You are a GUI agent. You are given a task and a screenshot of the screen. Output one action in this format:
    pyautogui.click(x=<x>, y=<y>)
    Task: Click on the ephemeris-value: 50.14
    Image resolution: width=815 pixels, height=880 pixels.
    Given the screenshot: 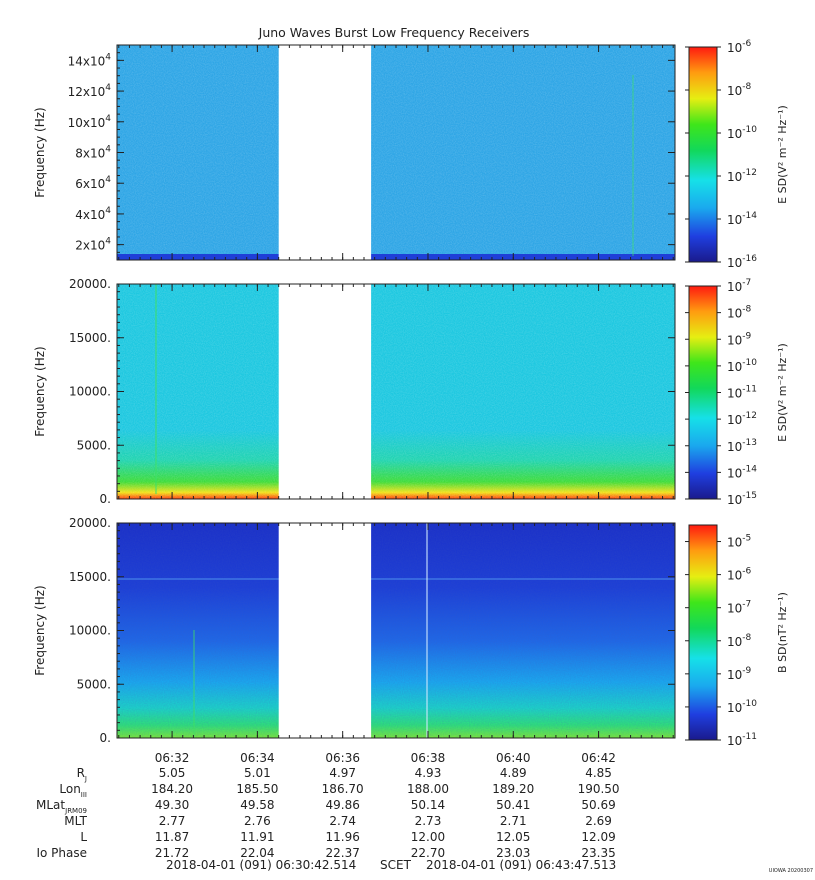 What is the action you would take?
    pyautogui.click(x=428, y=805)
    